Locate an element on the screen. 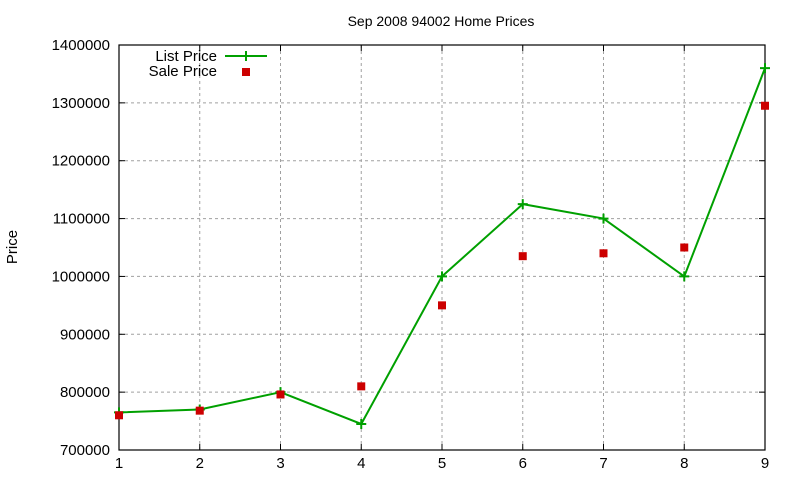  x-tick-label: 8 is located at coordinates (684, 463).